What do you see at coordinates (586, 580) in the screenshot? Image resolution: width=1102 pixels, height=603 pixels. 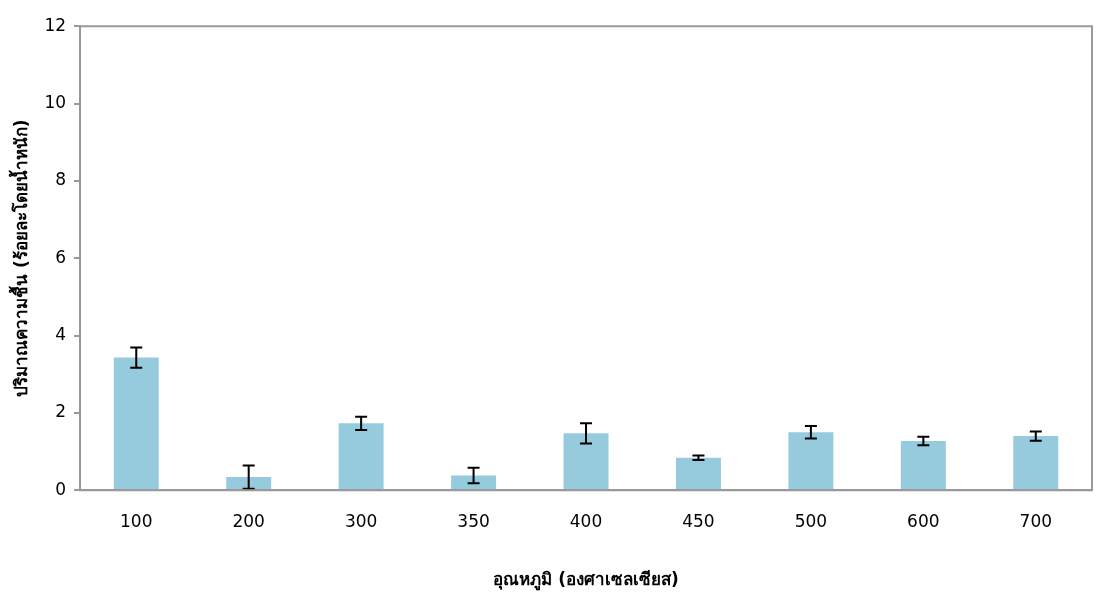 I see `x-axis-title: อุณหภูมิ (องศาเซลเซียส)` at bounding box center [586, 580].